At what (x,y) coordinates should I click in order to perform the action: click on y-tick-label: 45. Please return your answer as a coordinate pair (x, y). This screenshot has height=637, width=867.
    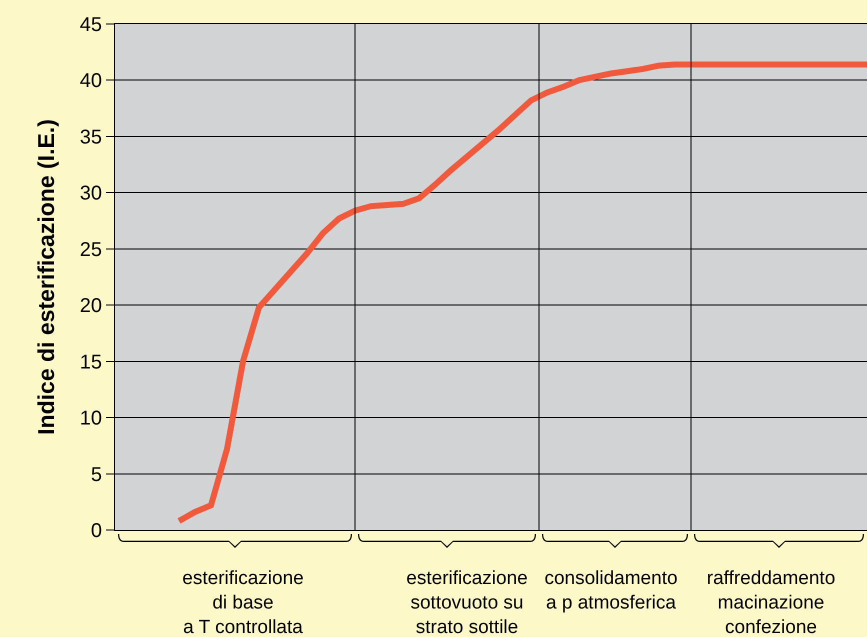
    Looking at the image, I should click on (91, 25).